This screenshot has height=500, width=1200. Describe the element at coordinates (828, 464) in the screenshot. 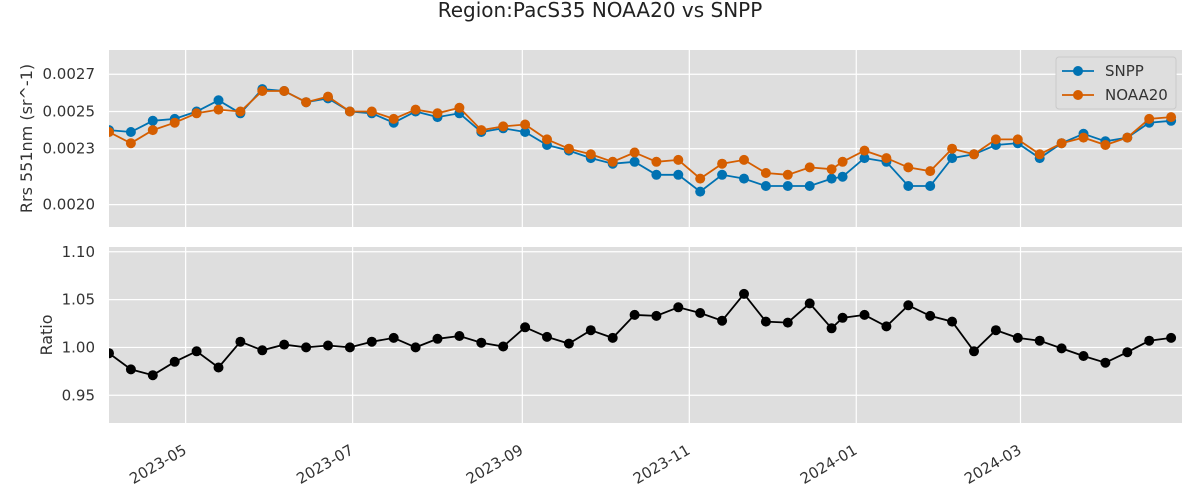

I see `x-tick-label: 2024-01` at that location.